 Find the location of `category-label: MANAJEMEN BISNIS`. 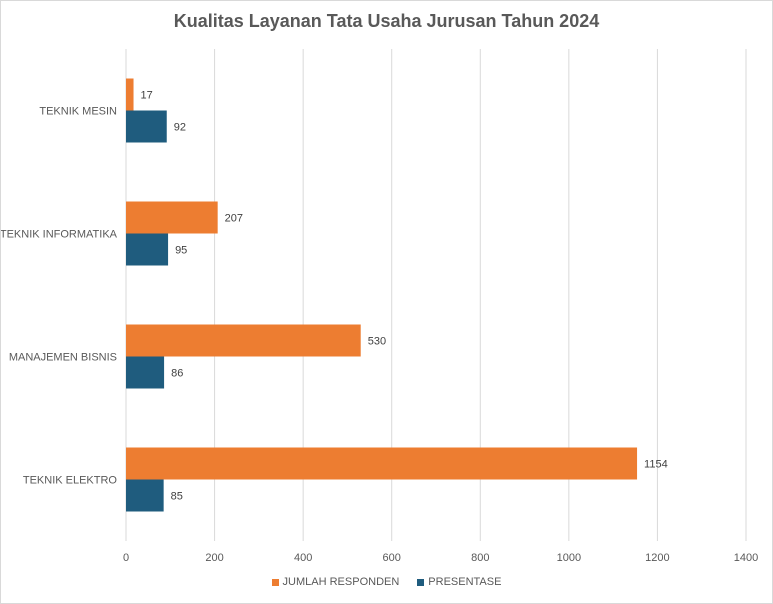

category-label: MANAJEMEN BISNIS is located at coordinates (63, 358).